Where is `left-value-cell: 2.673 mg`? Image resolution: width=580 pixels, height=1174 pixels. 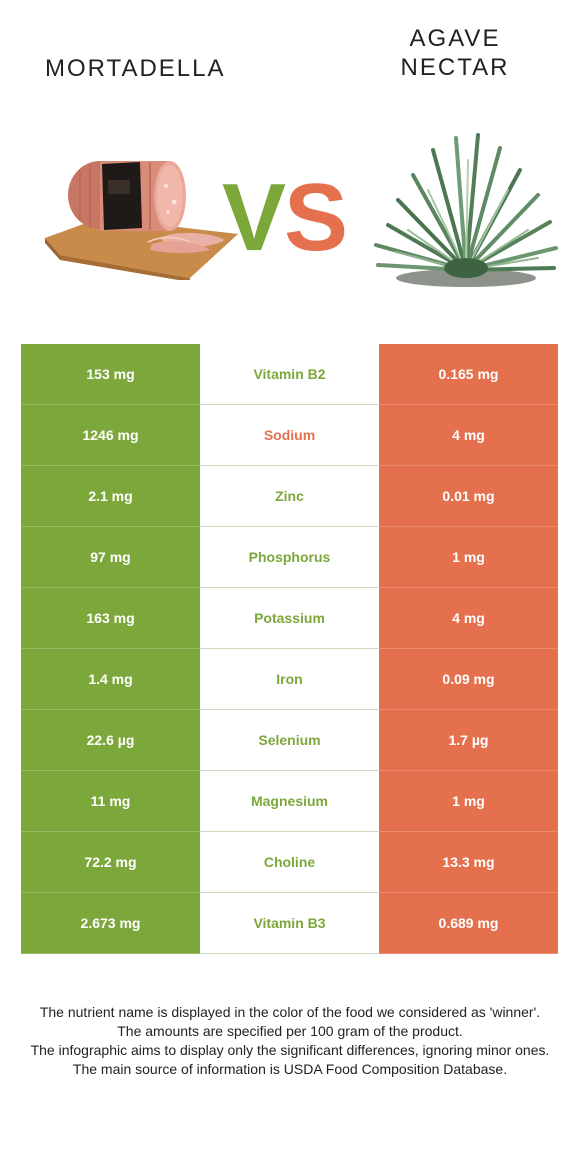
left-value-cell: 2.673 mg is located at coordinates (110, 923).